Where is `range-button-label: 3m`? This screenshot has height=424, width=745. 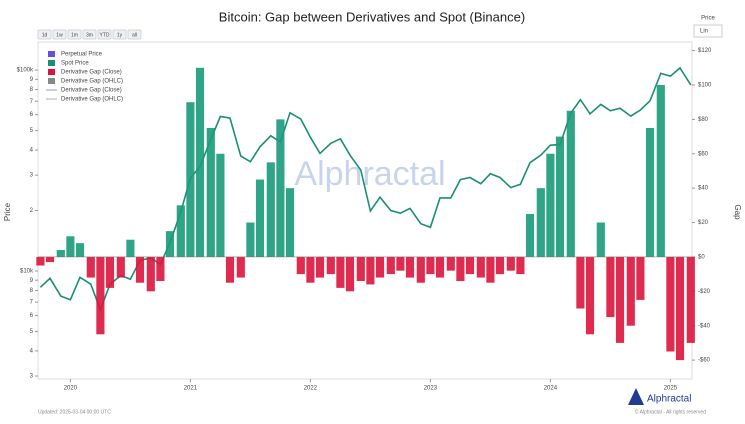 range-button-label: 3m is located at coordinates (89, 35).